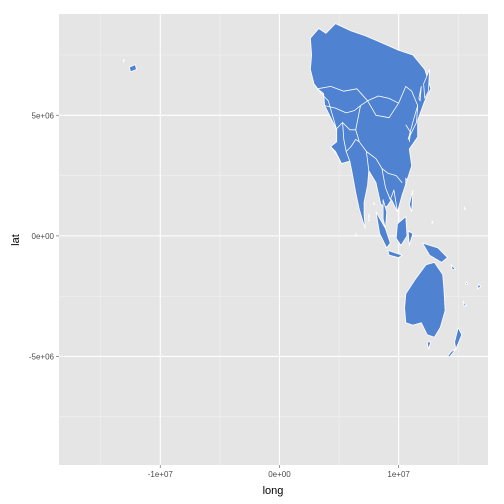  Describe the element at coordinates (413, 122) in the screenshot. I see `region-japan` at that location.